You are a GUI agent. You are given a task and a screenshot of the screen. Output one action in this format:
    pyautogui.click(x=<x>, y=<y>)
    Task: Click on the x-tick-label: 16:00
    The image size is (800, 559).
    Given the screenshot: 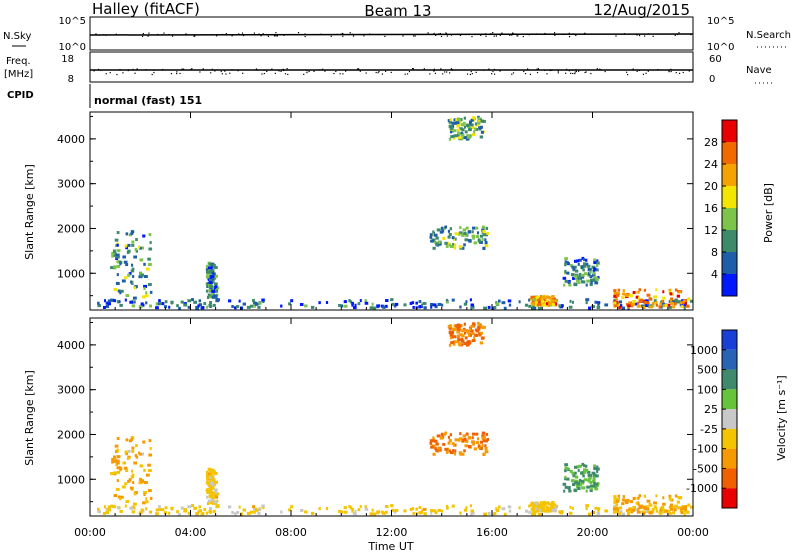 What is the action you would take?
    pyautogui.click(x=492, y=532)
    